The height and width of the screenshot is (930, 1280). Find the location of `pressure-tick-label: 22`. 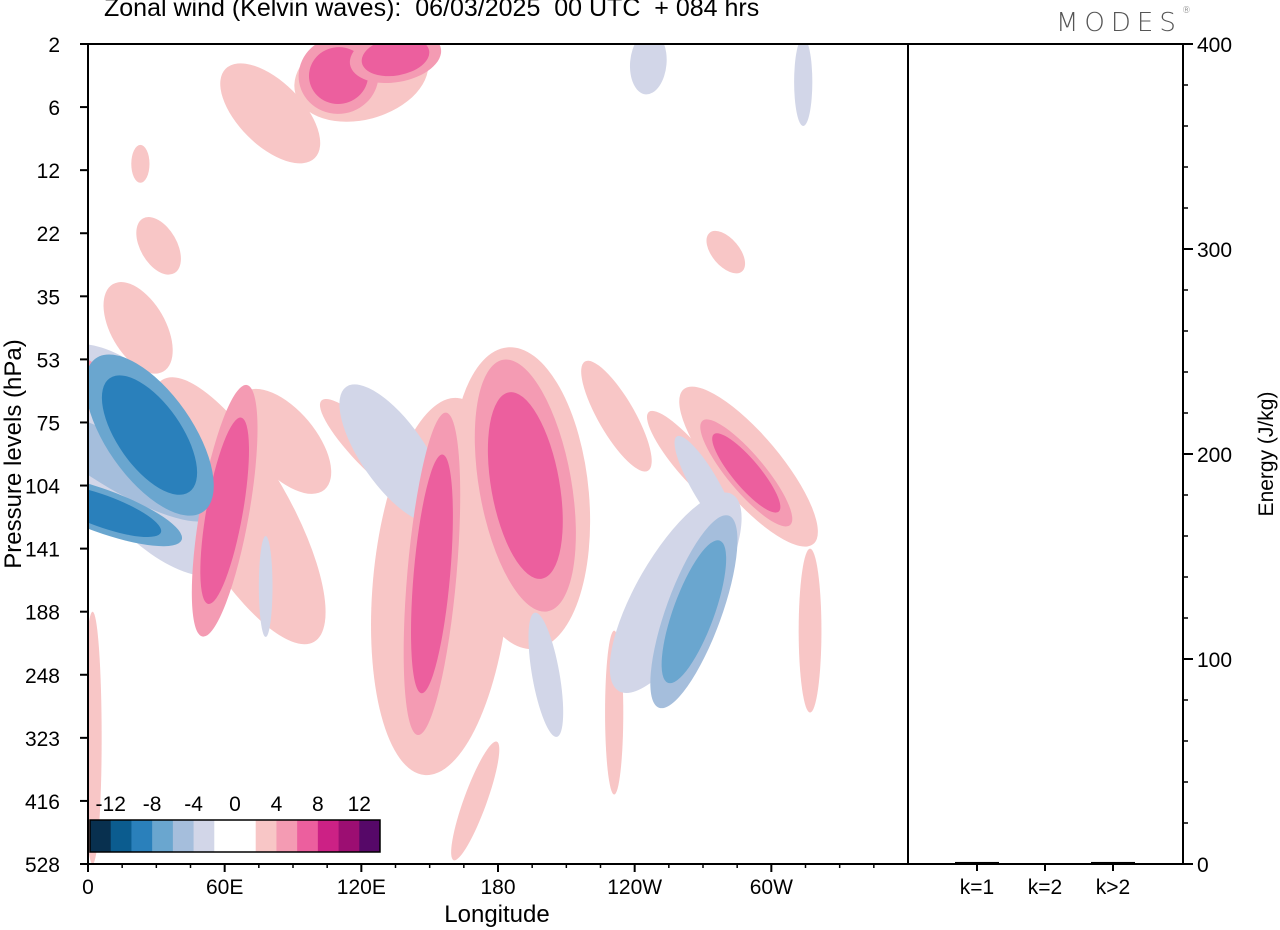

pressure-tick-label: 22 is located at coordinates (48, 234).